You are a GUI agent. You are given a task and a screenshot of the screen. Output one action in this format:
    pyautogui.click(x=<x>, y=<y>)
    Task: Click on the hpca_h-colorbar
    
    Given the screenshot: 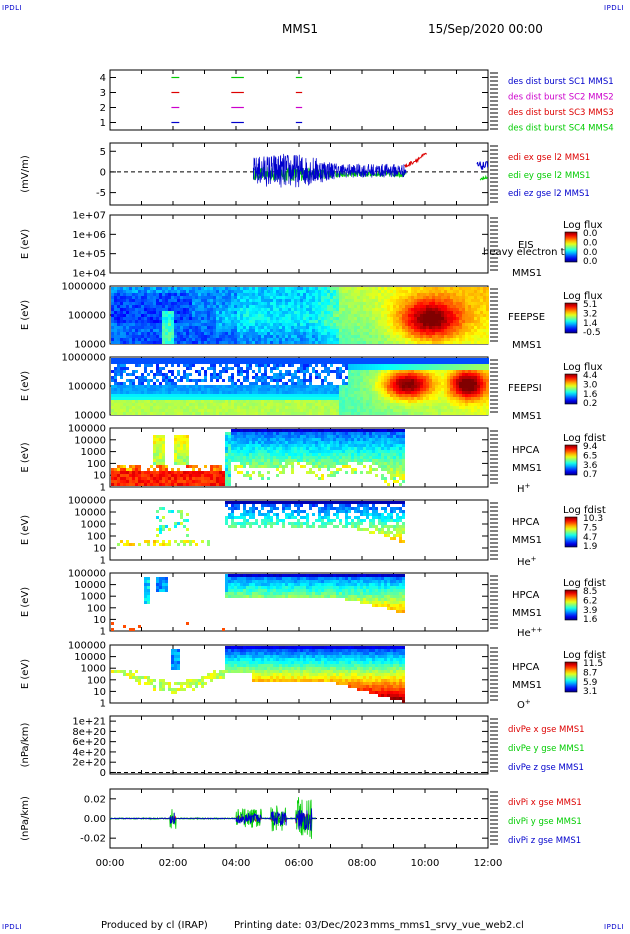 What is the action you would take?
    pyautogui.click(x=571, y=460)
    